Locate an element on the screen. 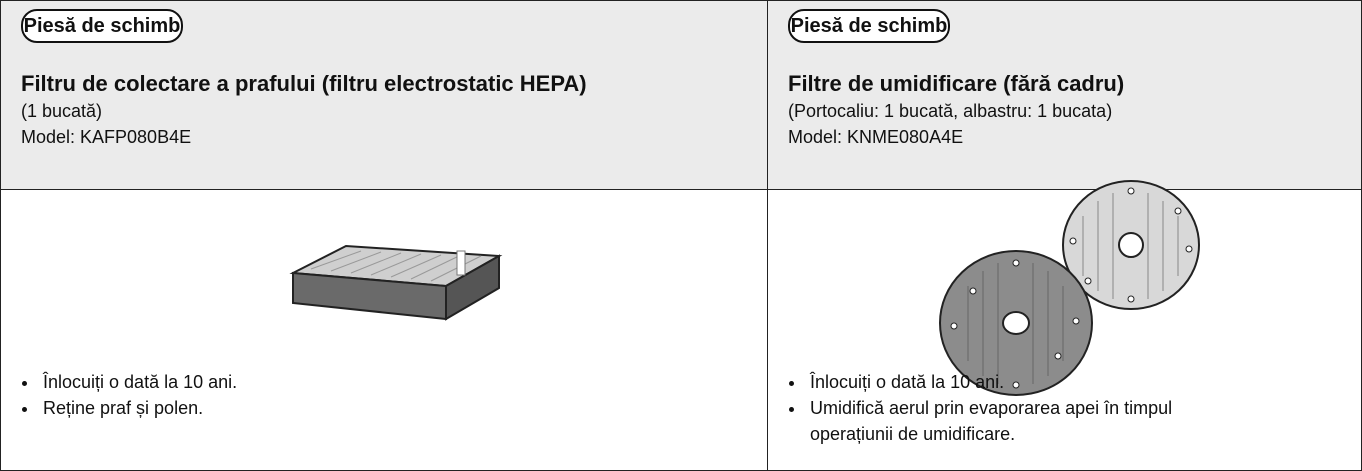  model: Model: KAFP080B4E is located at coordinates (106, 137).